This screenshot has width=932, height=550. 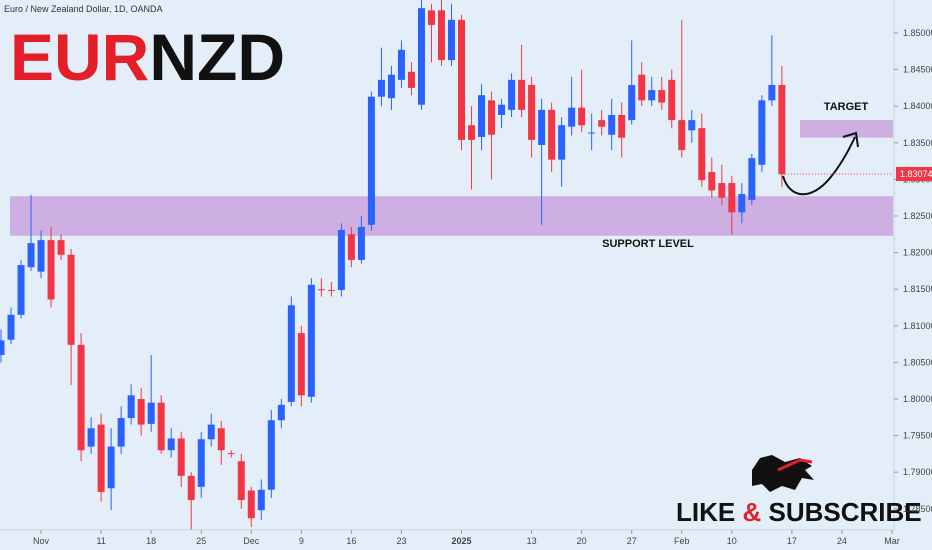 What do you see at coordinates (783, 473) in the screenshot?
I see `bull-logo` at bounding box center [783, 473].